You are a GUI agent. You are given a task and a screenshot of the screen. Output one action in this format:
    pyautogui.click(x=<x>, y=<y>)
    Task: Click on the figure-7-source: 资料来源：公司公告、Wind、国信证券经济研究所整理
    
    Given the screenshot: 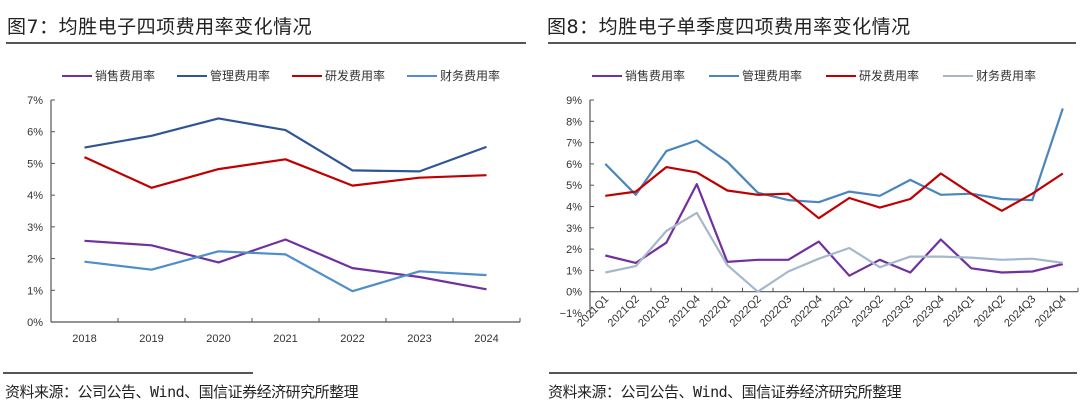 What is the action you would take?
    pyautogui.click(x=182, y=392)
    